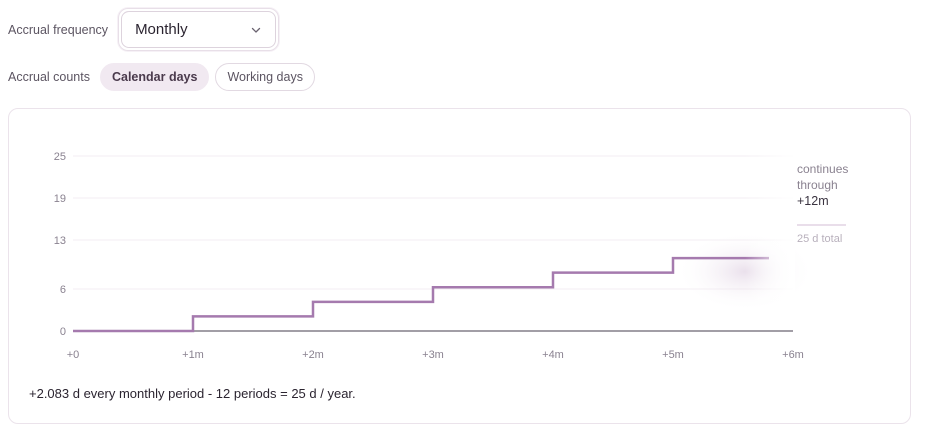  What do you see at coordinates (60, 241) in the screenshot?
I see `y-tick-label: 13` at bounding box center [60, 241].